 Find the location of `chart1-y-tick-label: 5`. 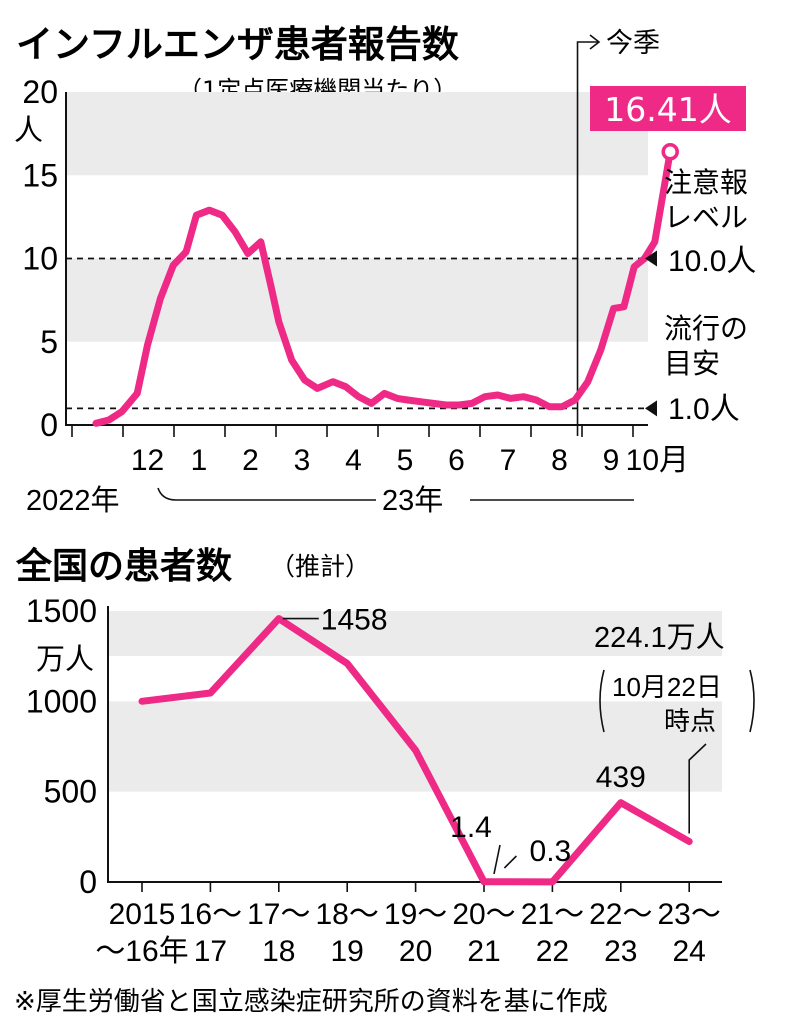

chart1-y-tick-label: 5 is located at coordinates (49, 342).